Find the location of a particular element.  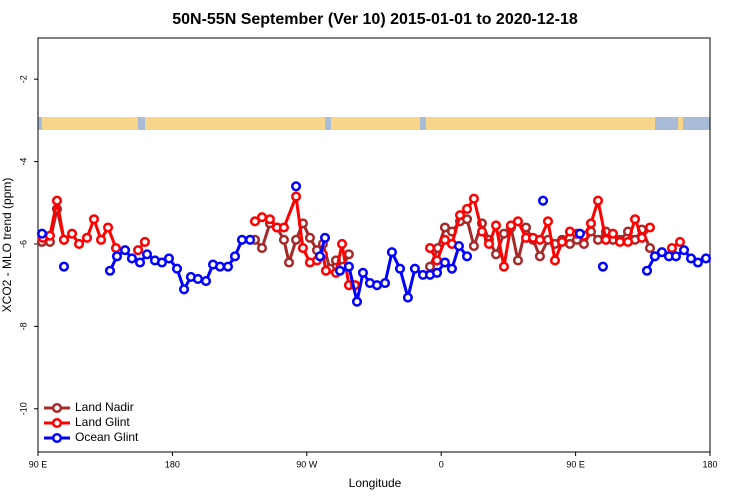

legend-label: Land Nadir is located at coordinates (104, 407).